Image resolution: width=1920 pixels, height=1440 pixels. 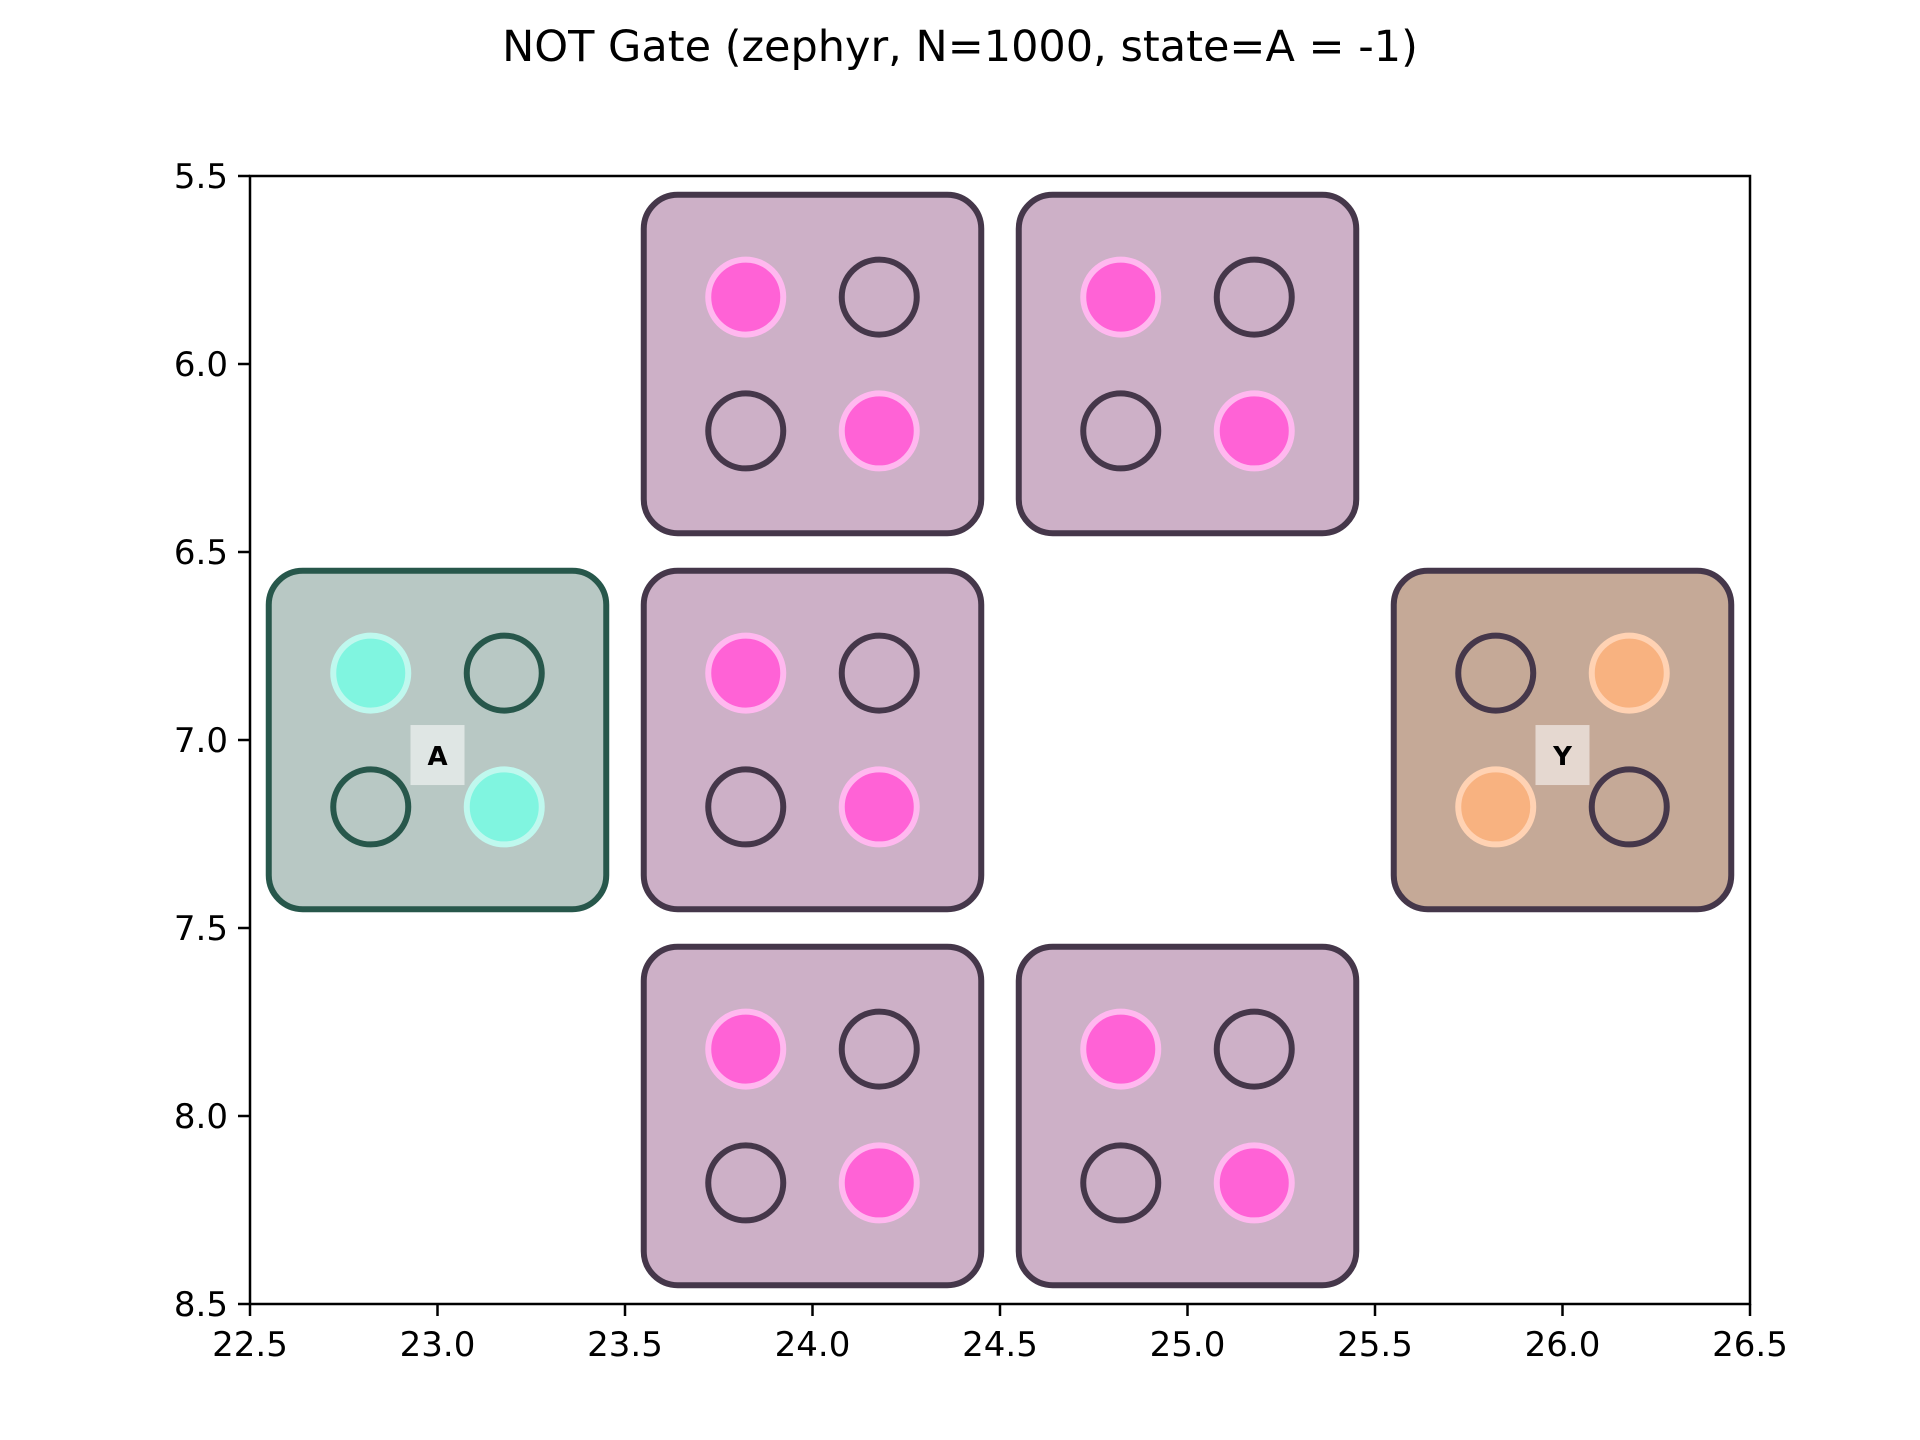 I want to click on tile-label: A, so click(x=437, y=757).